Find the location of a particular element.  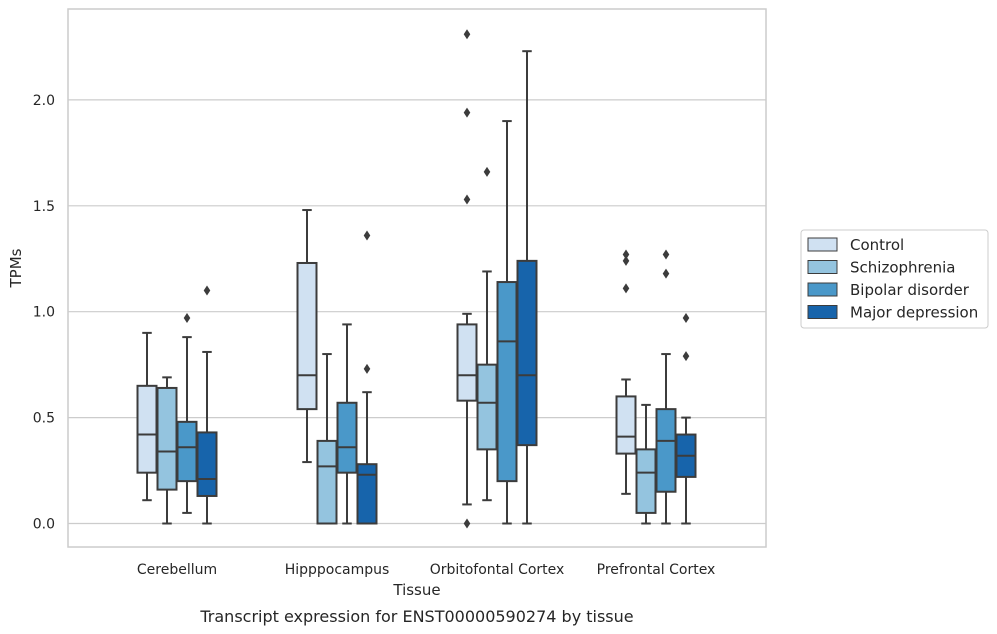

y-tick-label: 1.0 is located at coordinates (44, 313).